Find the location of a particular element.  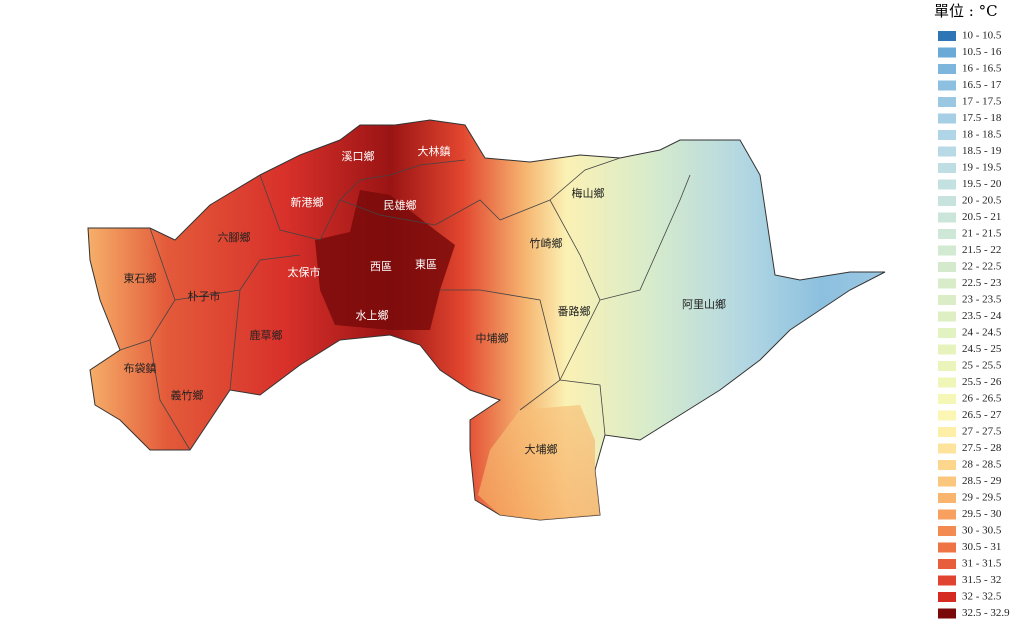

legend-label: 24 - 24.5 is located at coordinates (982, 333).